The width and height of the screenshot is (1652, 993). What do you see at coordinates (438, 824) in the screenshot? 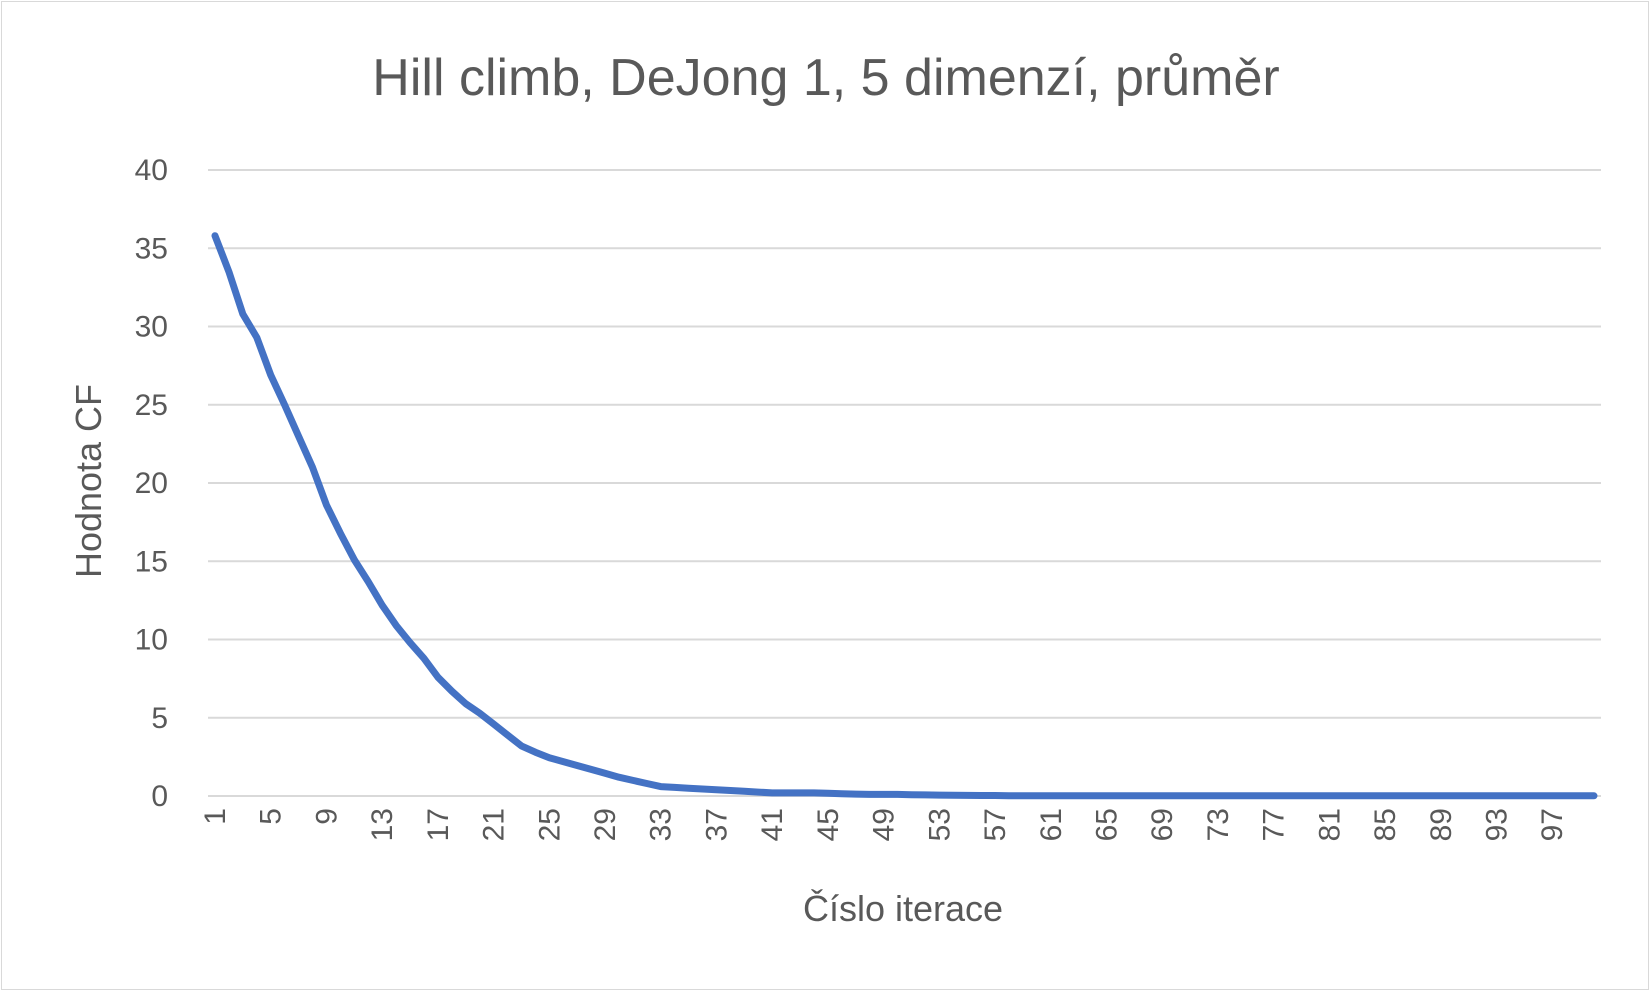
I see `x-tick-label: 17` at bounding box center [438, 824].